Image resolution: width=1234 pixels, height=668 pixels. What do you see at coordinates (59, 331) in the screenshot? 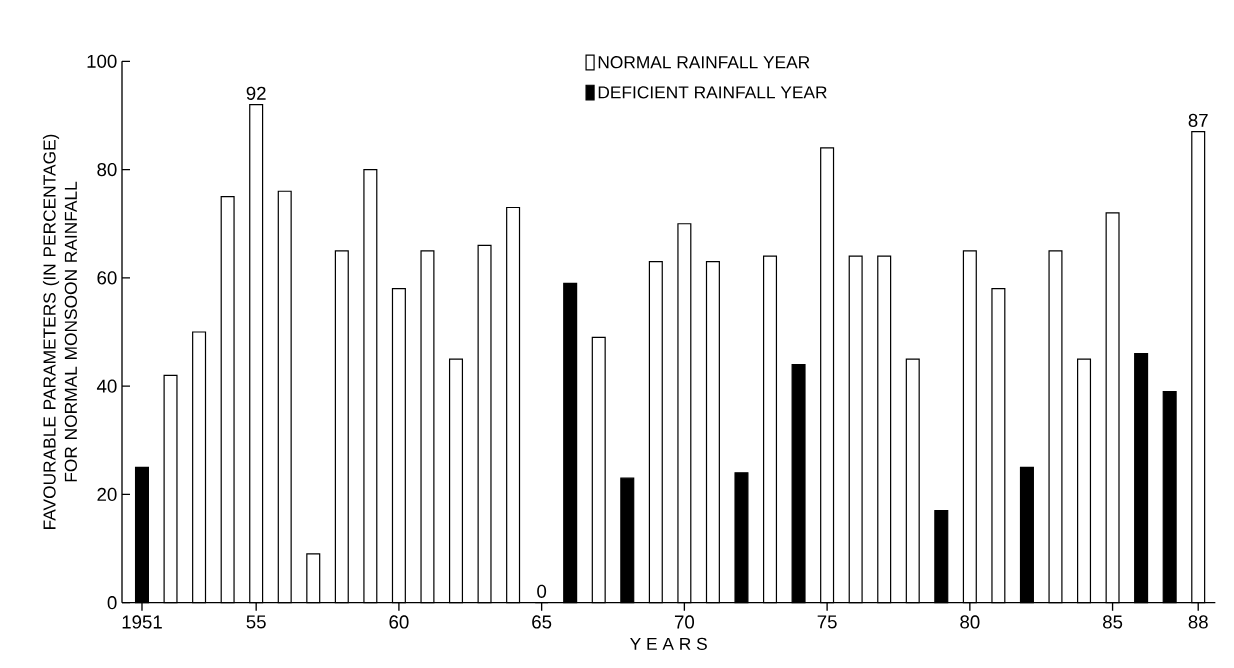
I see `y-axis-title: FAVOURABLE PARAMETERS (IN PERCENTAGE) FOR NORMAL MONSOON RAINFALL` at bounding box center [59, 331].